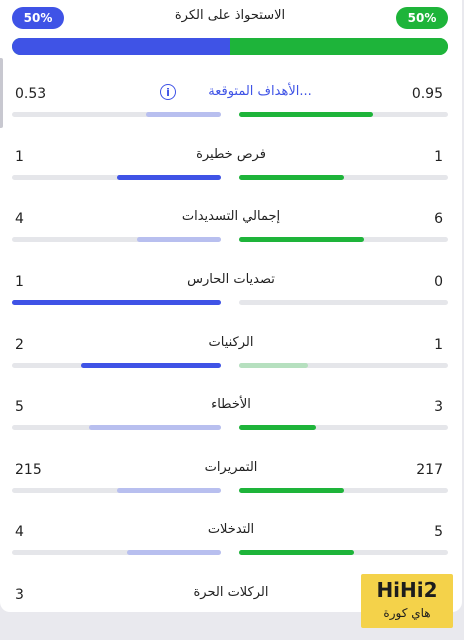  I want to click on possession-title: الاستحواذ على الكرة, so click(230, 15).